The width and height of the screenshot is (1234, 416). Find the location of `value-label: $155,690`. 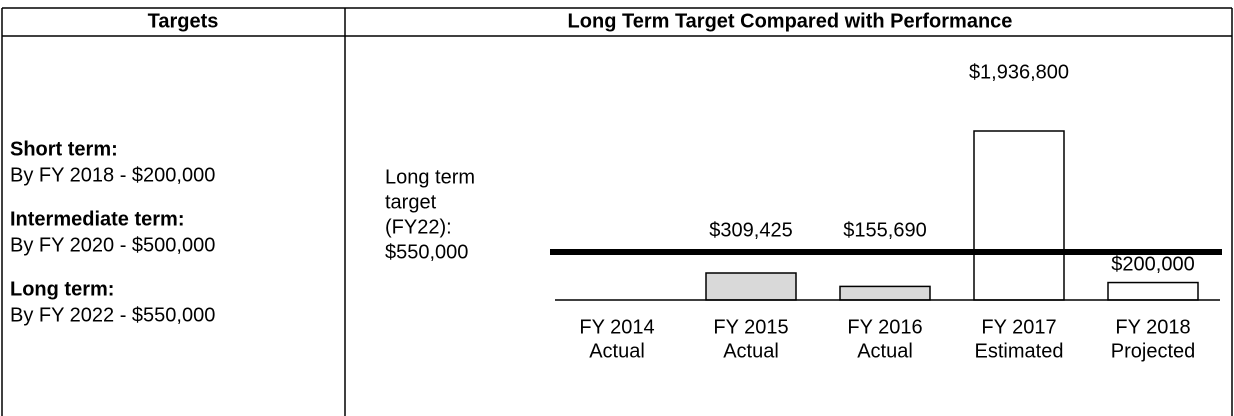

value-label: $155,690 is located at coordinates (884, 230).